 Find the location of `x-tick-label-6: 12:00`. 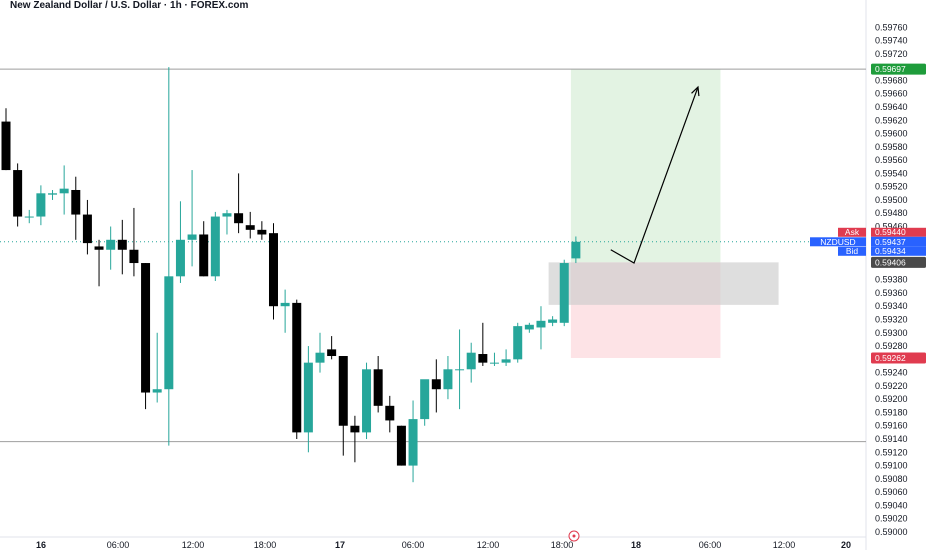

x-tick-label-6: 12:00 is located at coordinates (488, 545).